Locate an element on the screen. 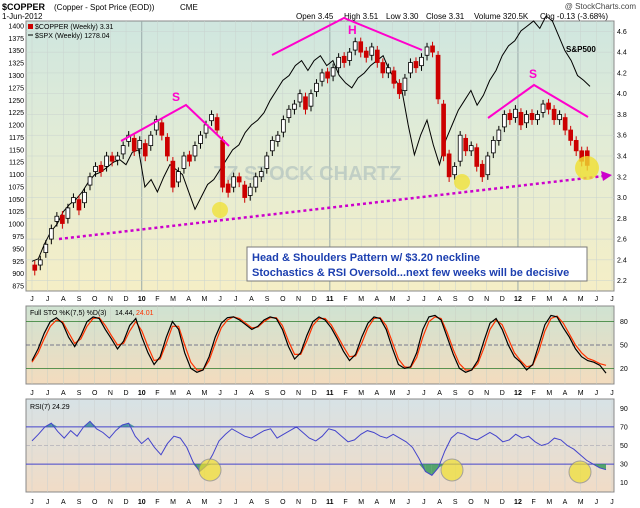 This screenshot has width=640, height=508. x-tick-label: 12 is located at coordinates (518, 393).